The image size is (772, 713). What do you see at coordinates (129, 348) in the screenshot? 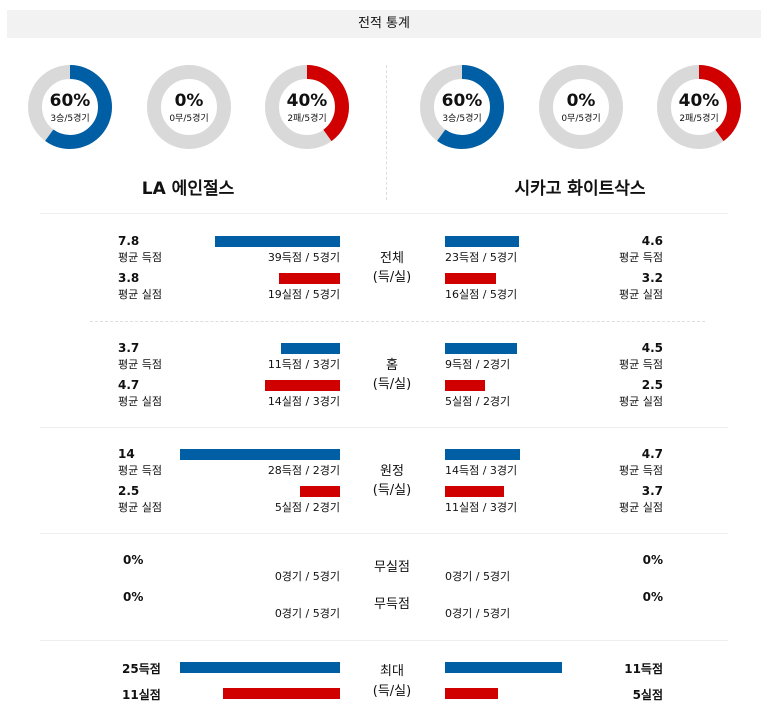
I see `left-value: 3.7` at bounding box center [129, 348].